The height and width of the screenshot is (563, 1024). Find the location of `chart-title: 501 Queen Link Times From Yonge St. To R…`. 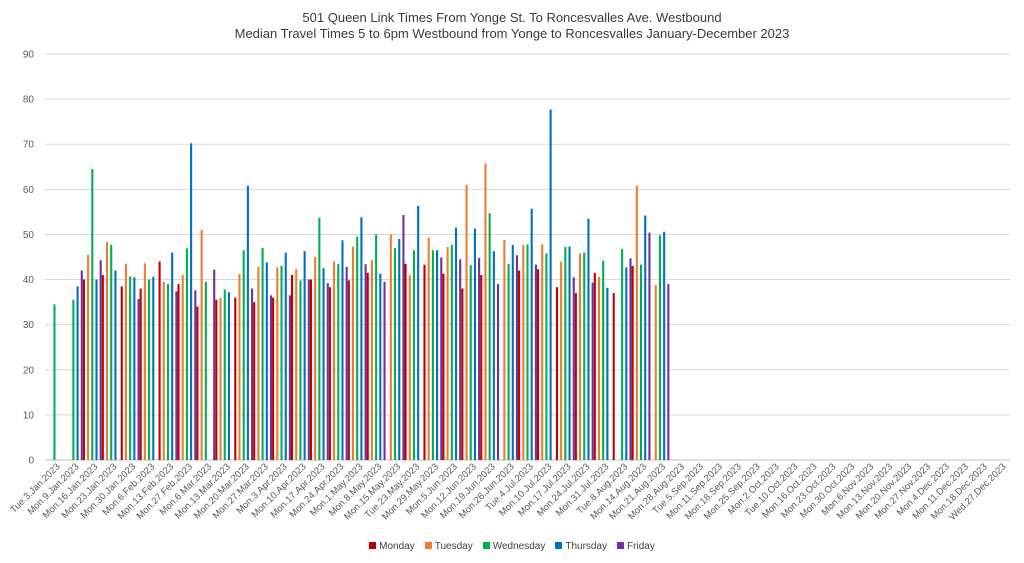

chart-title: 501 Queen Link Times From Yonge St. To R… is located at coordinates (512, 17).